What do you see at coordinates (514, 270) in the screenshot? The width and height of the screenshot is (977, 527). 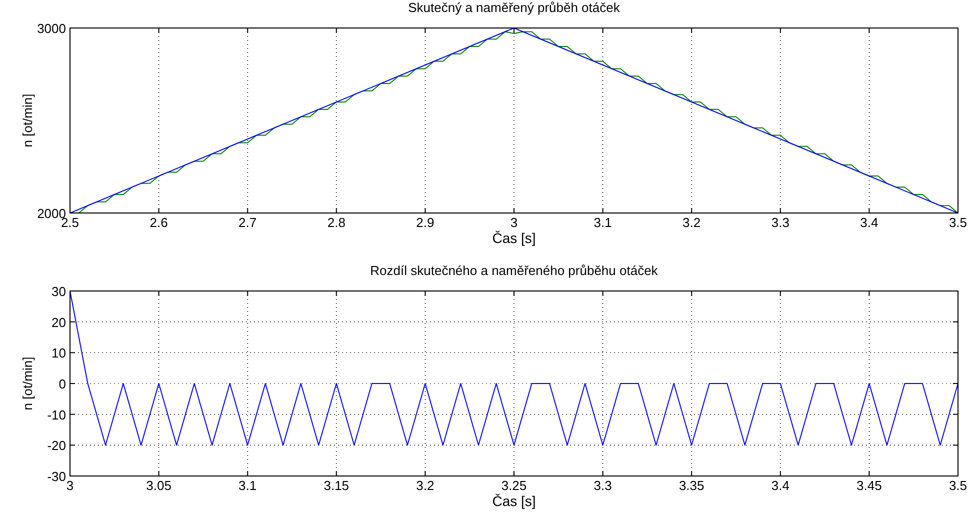 I see `chart-title: Rozdíl skutečného a naměřeného průběhu otáček` at bounding box center [514, 270].